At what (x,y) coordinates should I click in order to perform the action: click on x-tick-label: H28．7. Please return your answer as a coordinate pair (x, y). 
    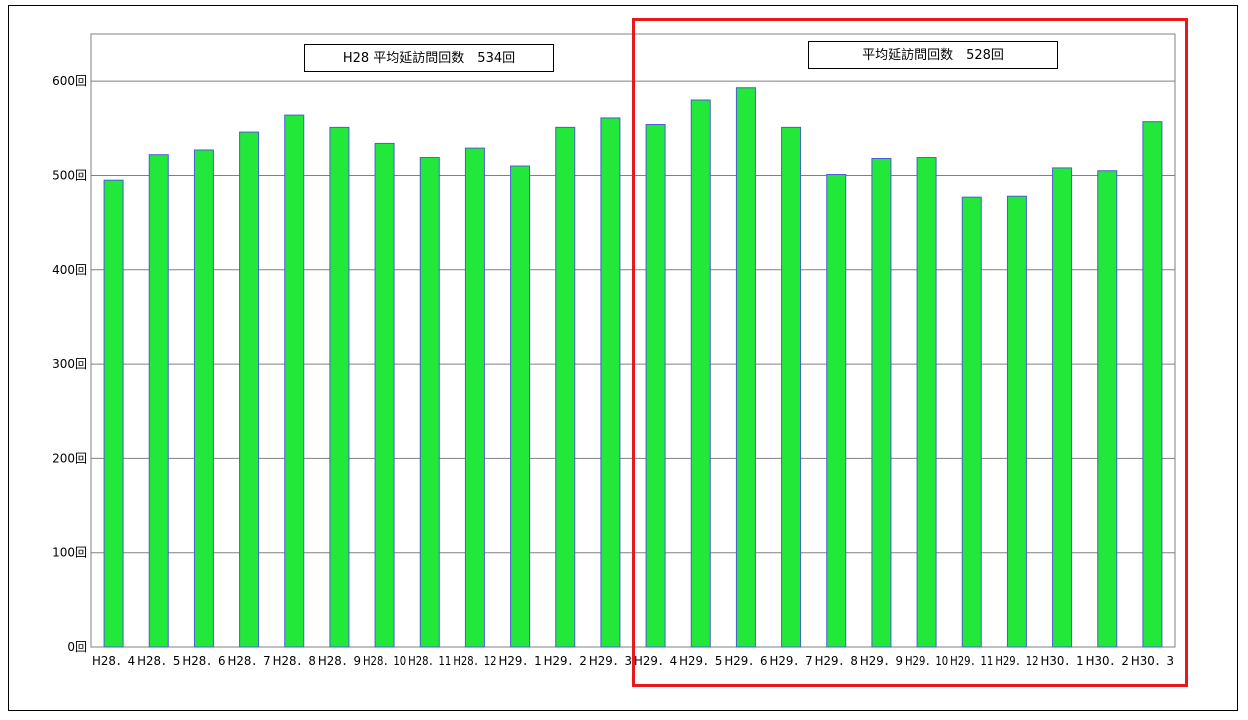
    Looking at the image, I should click on (249, 661).